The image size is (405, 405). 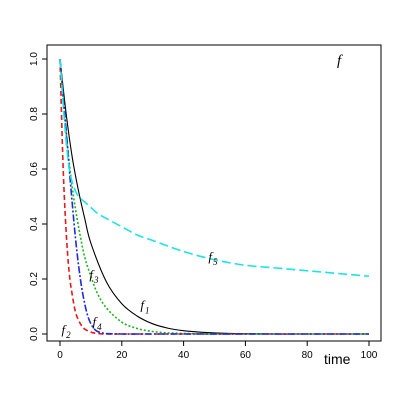 I want to click on x-axis: 0 20 40 60 80 100, so click(x=217, y=351).